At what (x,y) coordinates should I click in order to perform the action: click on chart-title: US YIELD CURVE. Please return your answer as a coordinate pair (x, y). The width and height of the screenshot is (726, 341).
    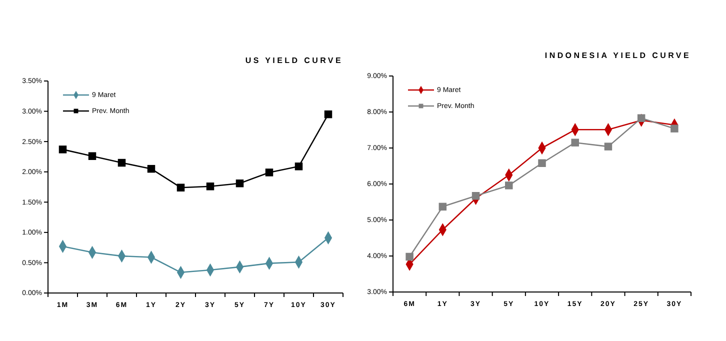
    Looking at the image, I should click on (294, 60).